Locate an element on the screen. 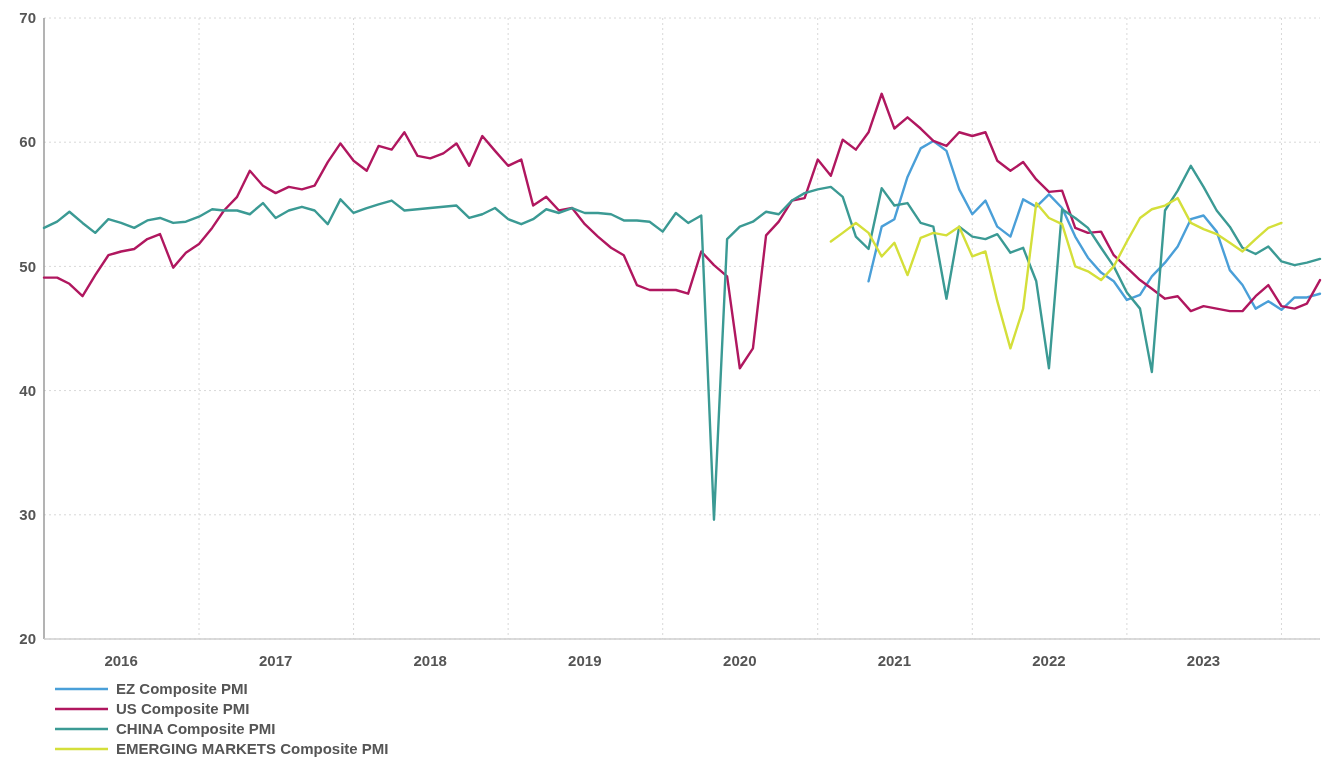  legend-label: CHINA Composite PMI is located at coordinates (196, 729).